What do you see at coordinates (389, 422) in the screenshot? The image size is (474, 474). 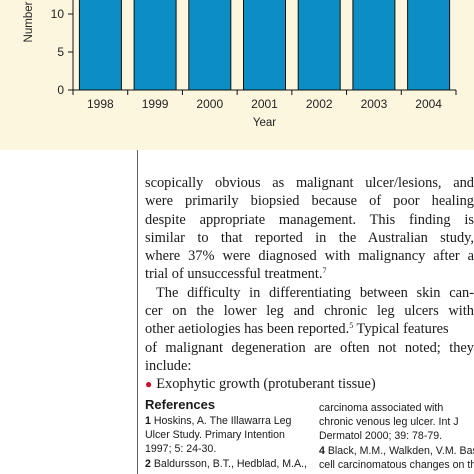 I see `reference-line: chronic venous leg ulcer. Int J` at bounding box center [389, 422].